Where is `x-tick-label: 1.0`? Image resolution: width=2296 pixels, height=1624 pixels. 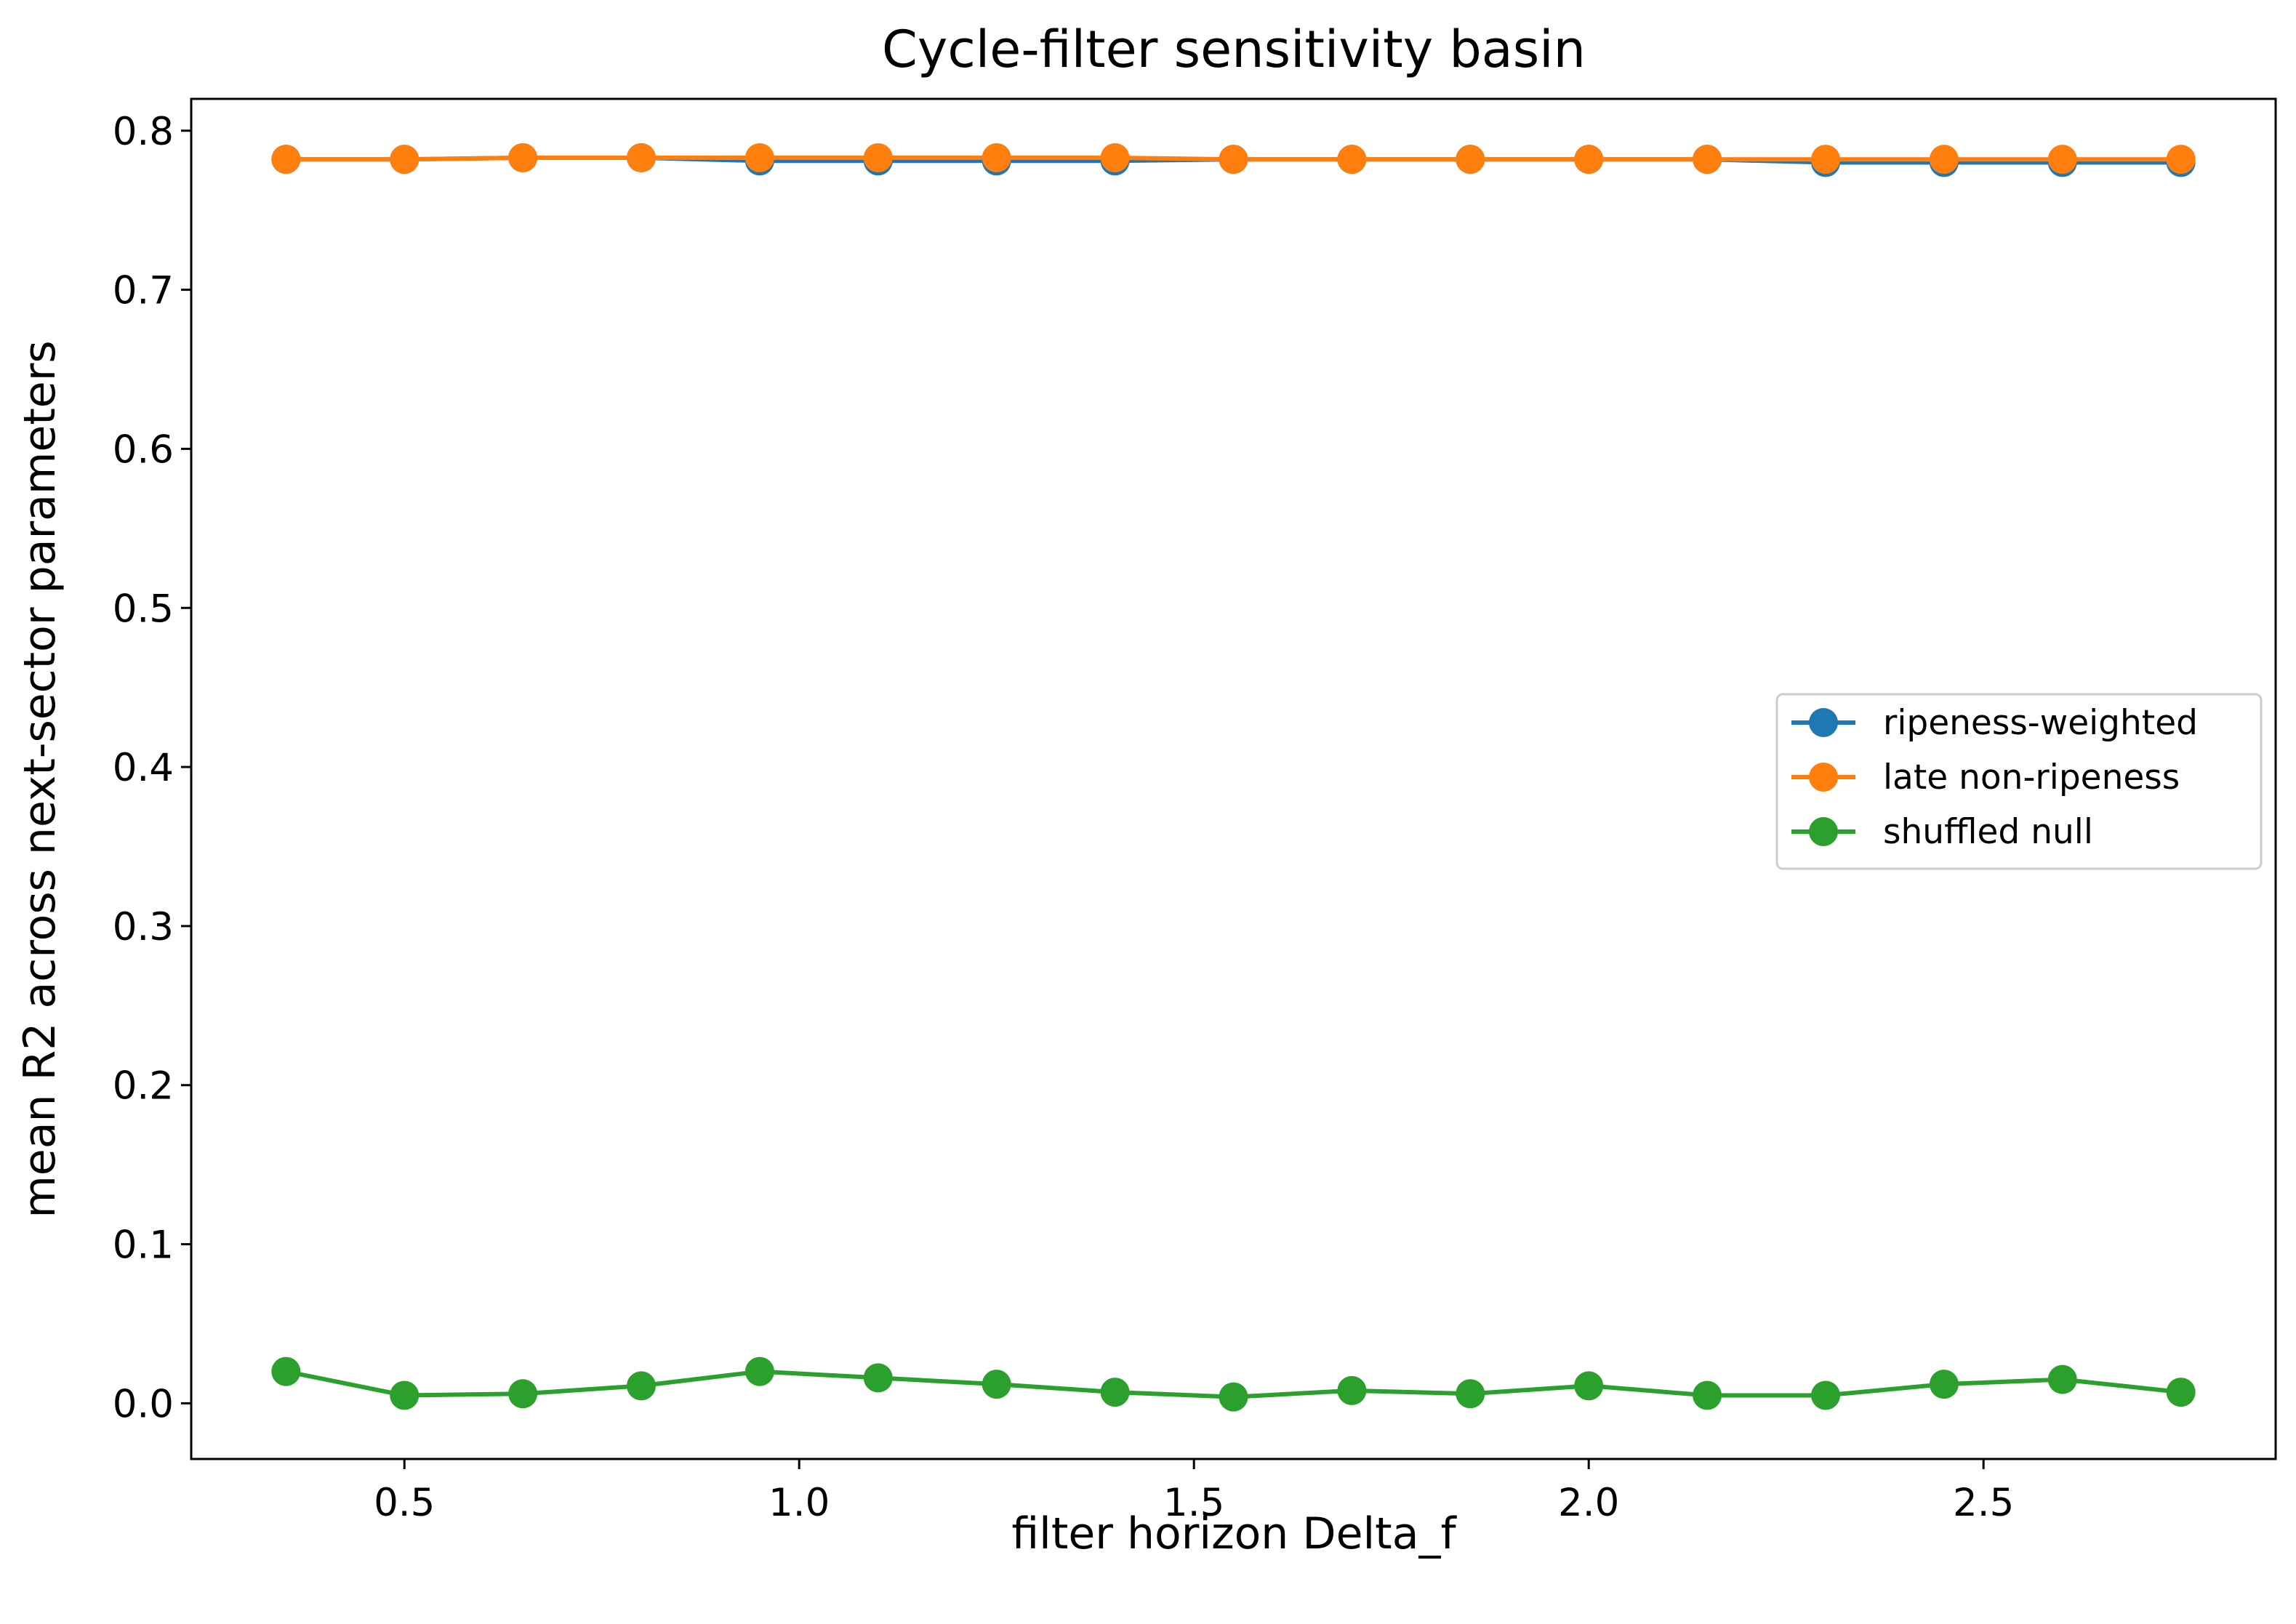 x-tick-label: 1.0 is located at coordinates (799, 1503).